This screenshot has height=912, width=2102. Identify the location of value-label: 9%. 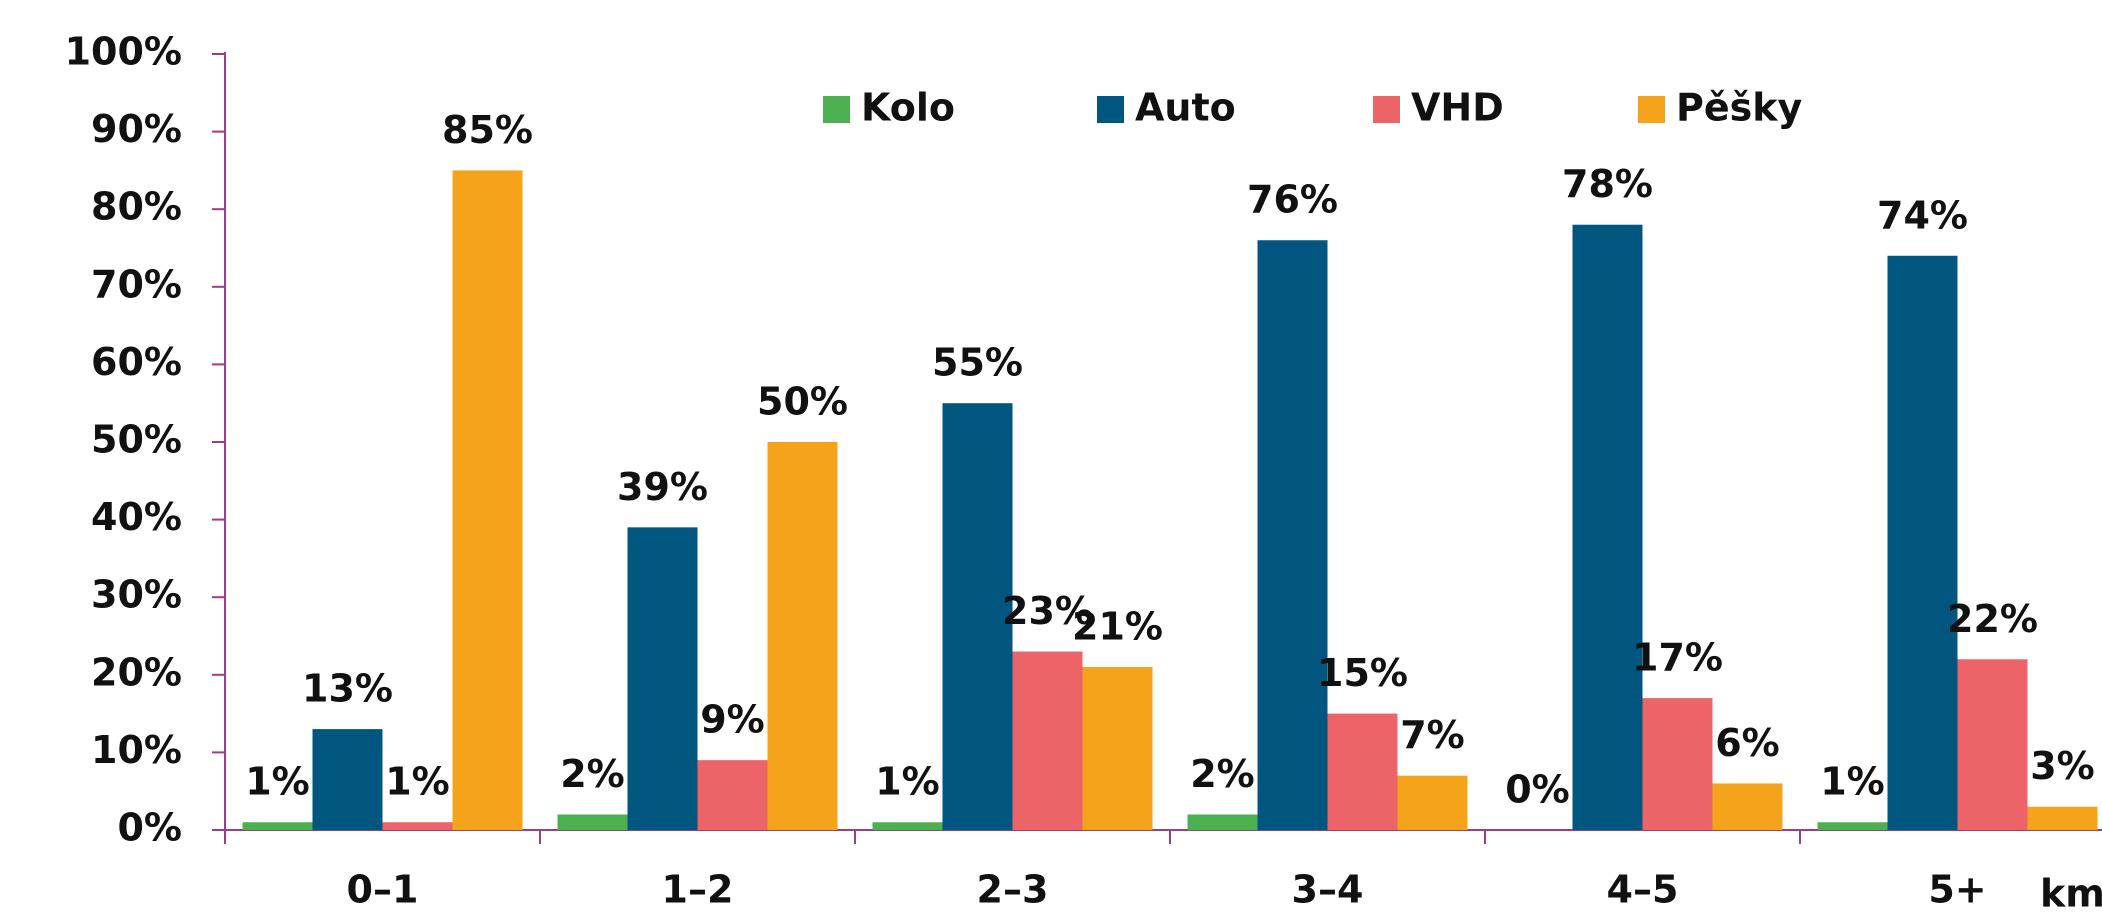
(732, 720).